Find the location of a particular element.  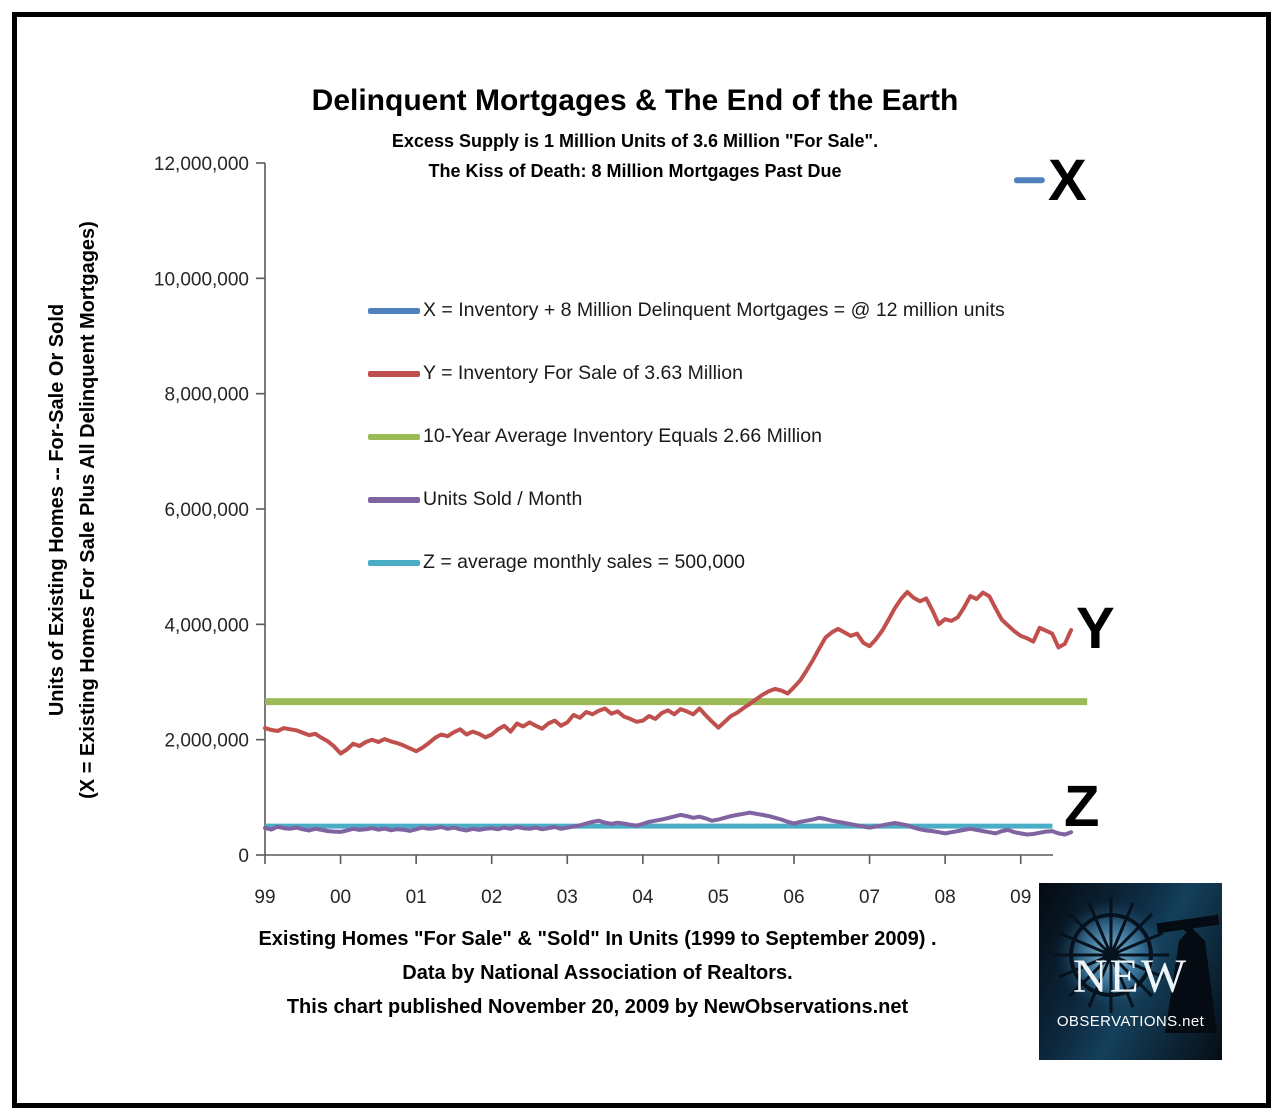

legend-label-y: Y = Inventory For Sale of 3.63 Million is located at coordinates (583, 373).